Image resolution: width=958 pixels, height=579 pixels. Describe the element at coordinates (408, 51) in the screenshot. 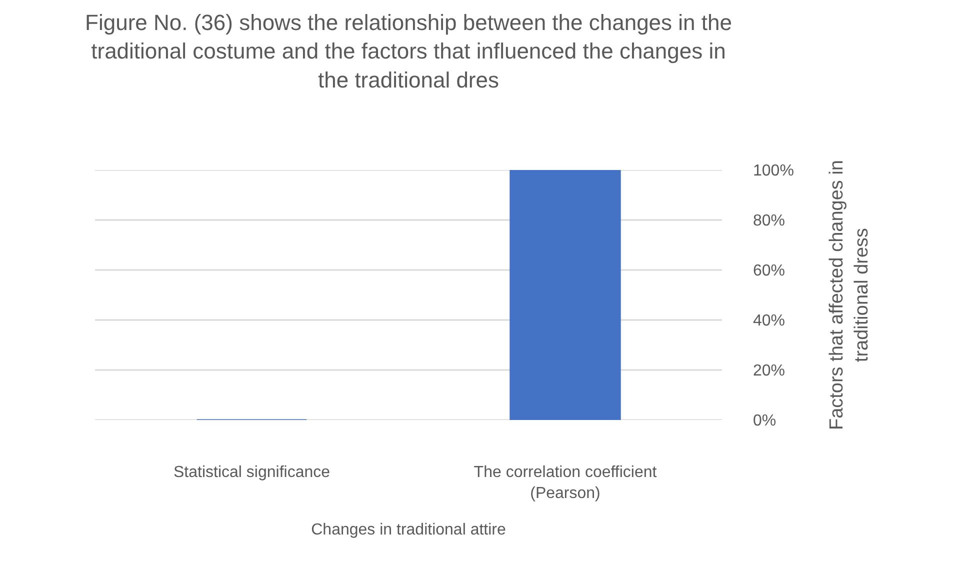

I see `chart-title: Figure No. (36) shows the relationship between the changes in the traditional costume and the factors that influenced the changes in the traditional dres` at that location.